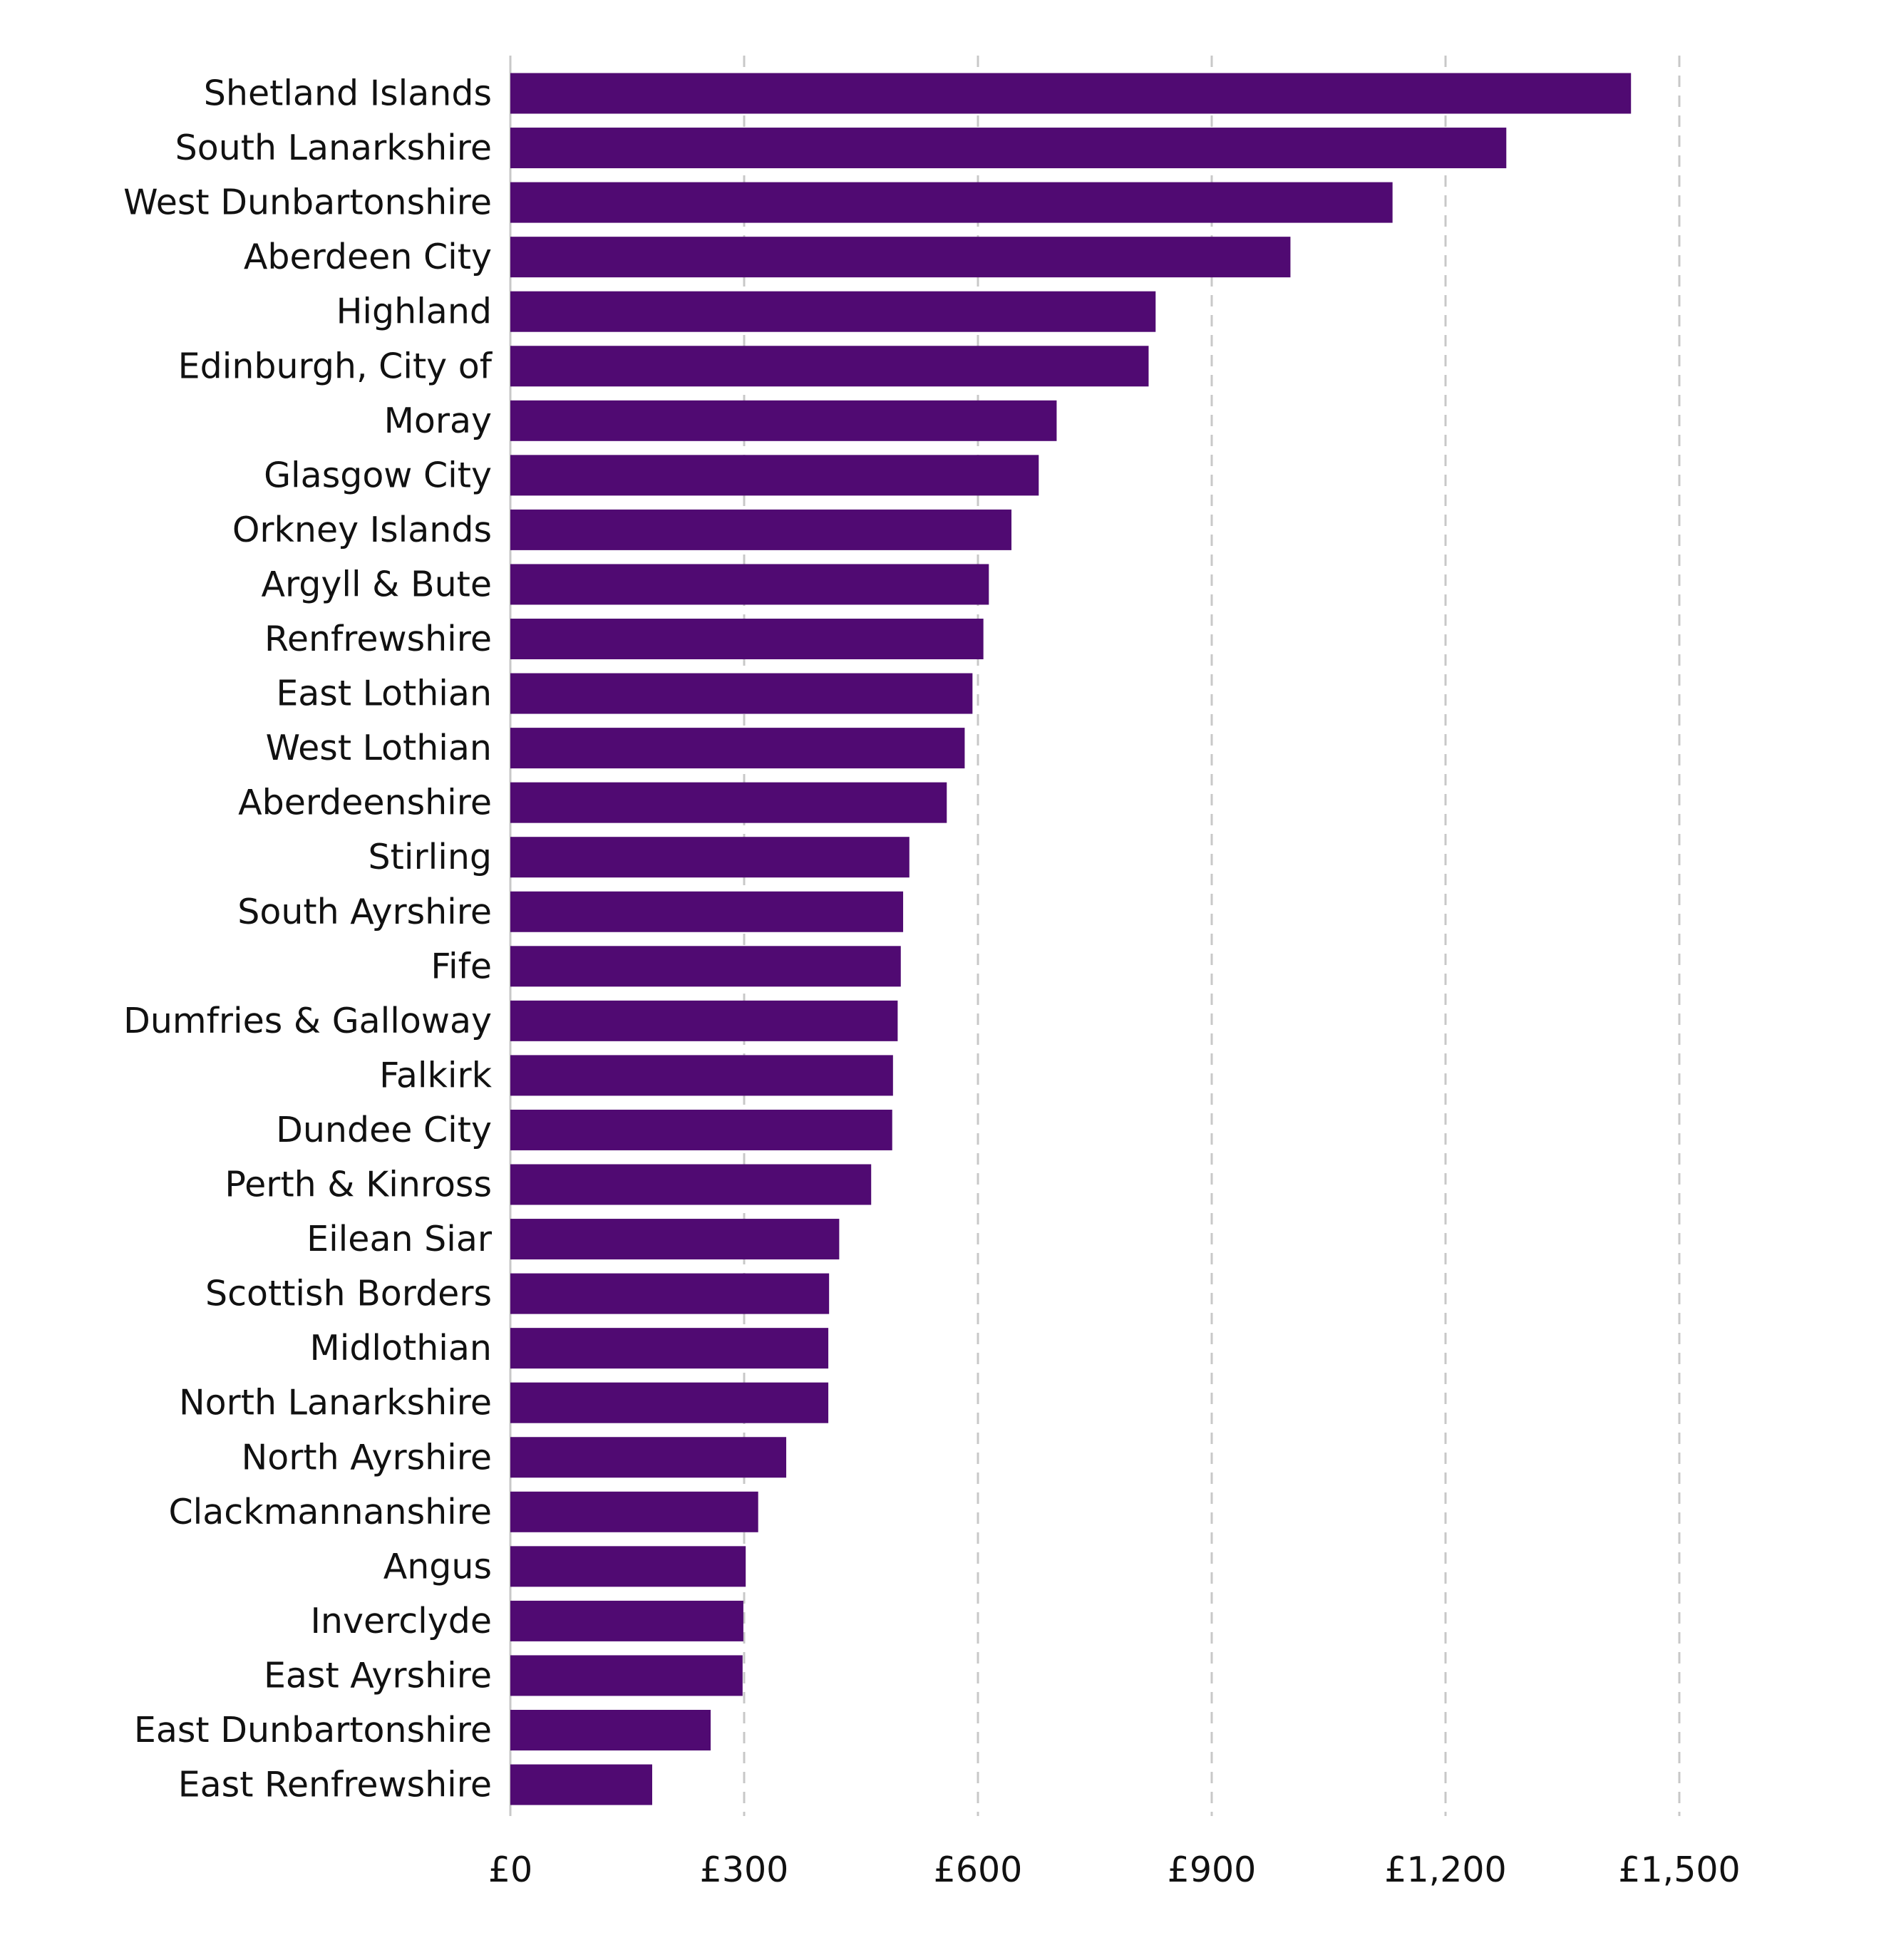 This screenshot has width=1901, height=1960. I want to click on category-label: Stirling, so click(430, 857).